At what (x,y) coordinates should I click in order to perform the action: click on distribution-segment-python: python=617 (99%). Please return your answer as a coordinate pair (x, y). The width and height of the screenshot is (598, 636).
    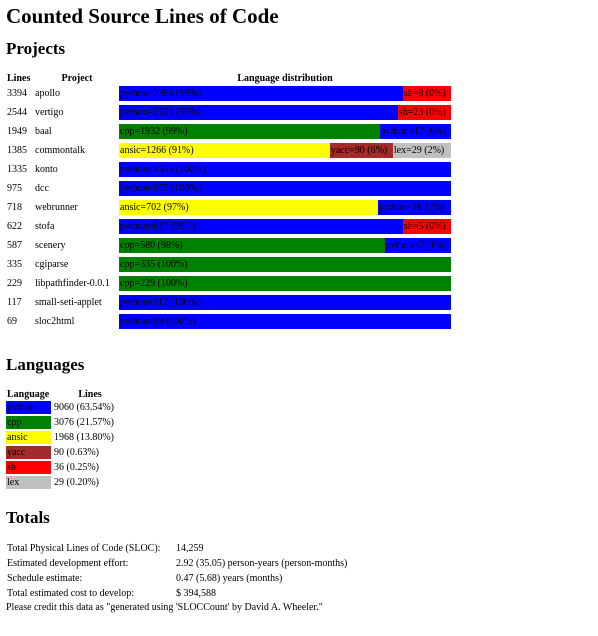
    Looking at the image, I should click on (261, 226).